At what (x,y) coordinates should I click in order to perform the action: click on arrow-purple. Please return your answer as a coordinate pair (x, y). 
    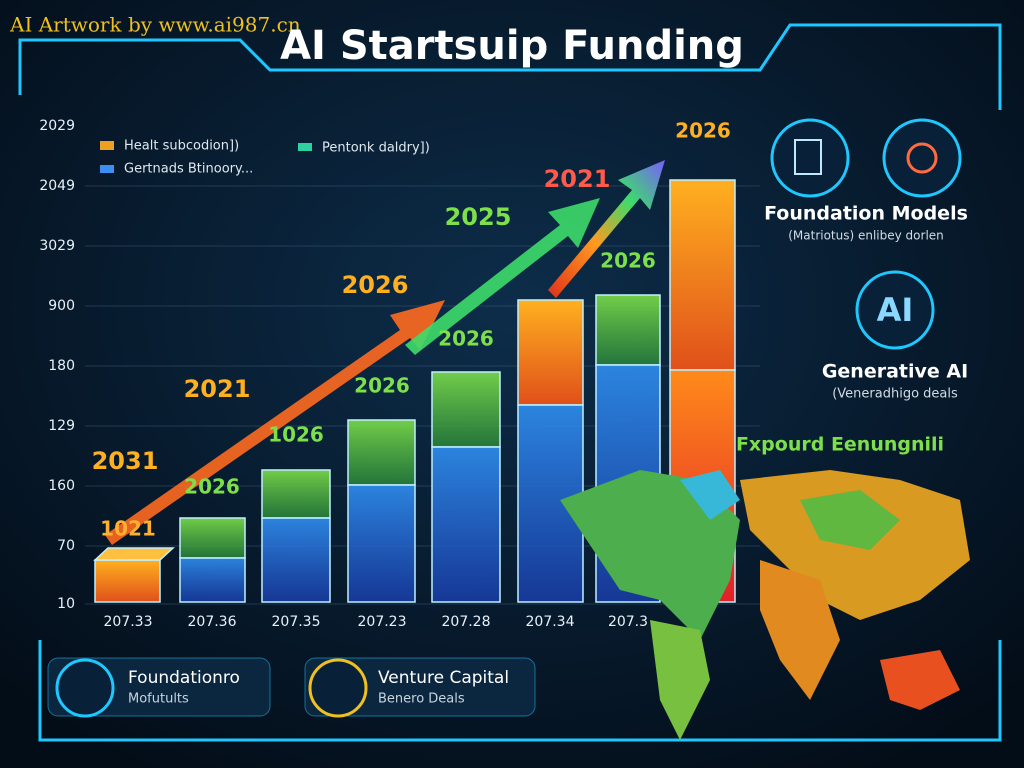
    Looking at the image, I should click on (606, 229).